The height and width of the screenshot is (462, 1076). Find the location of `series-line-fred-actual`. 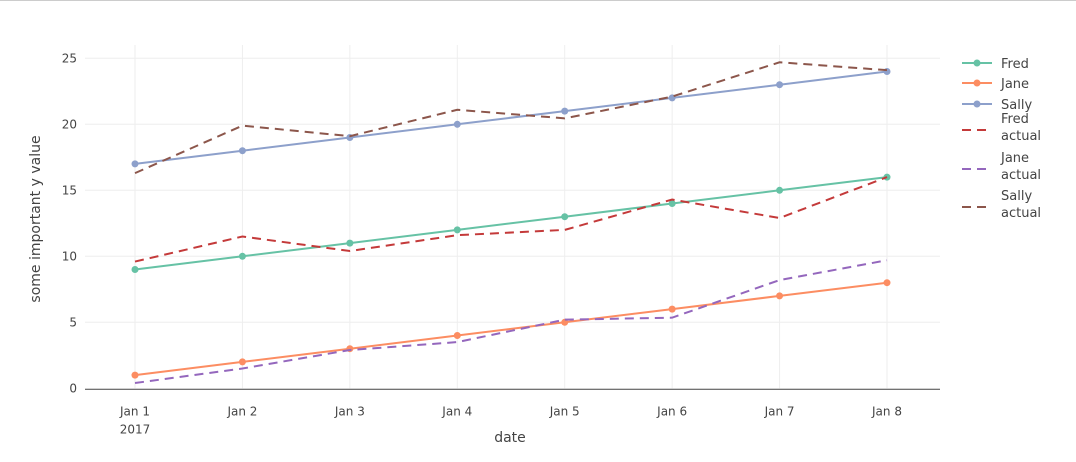

series-line-fred-actual is located at coordinates (511, 219).